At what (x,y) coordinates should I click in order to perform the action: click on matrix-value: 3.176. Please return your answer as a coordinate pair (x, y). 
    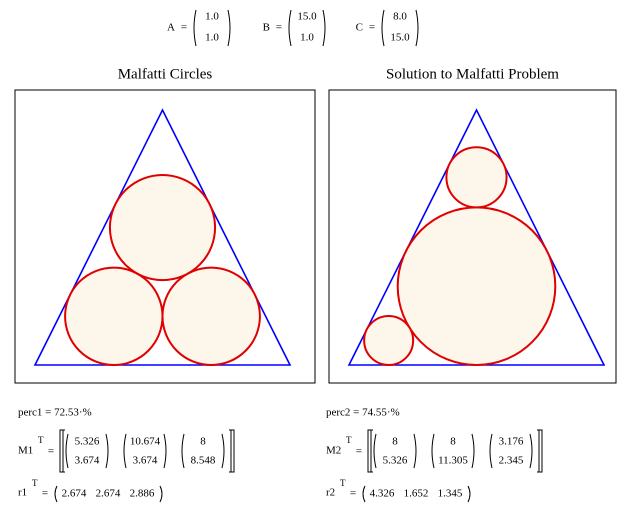
    Looking at the image, I should click on (511, 442).